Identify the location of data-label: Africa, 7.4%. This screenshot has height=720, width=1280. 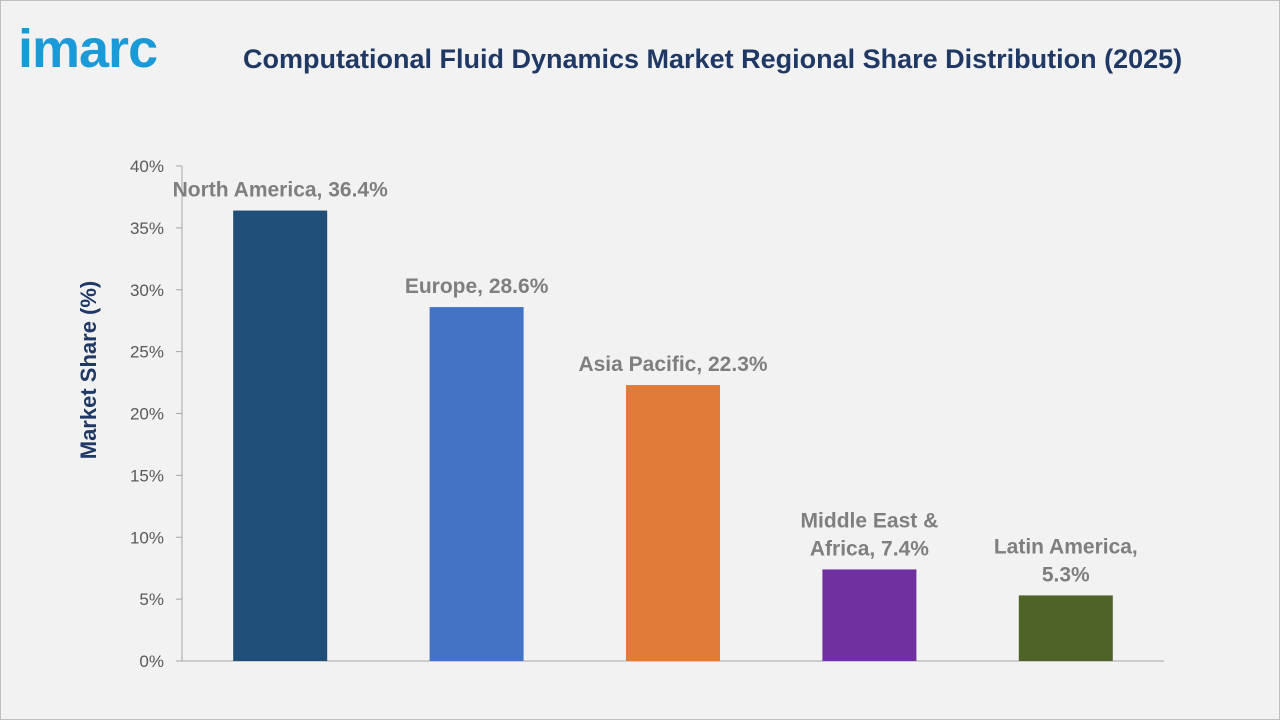
(869, 548).